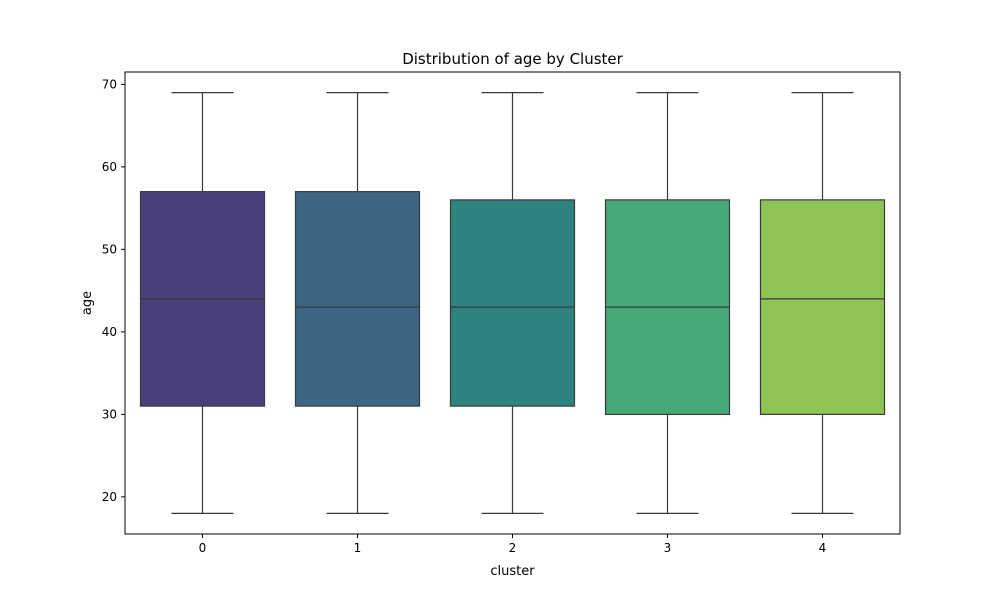 The image size is (1000, 604). Describe the element at coordinates (358, 548) in the screenshot. I see `x-tick-label-1: 1` at that location.